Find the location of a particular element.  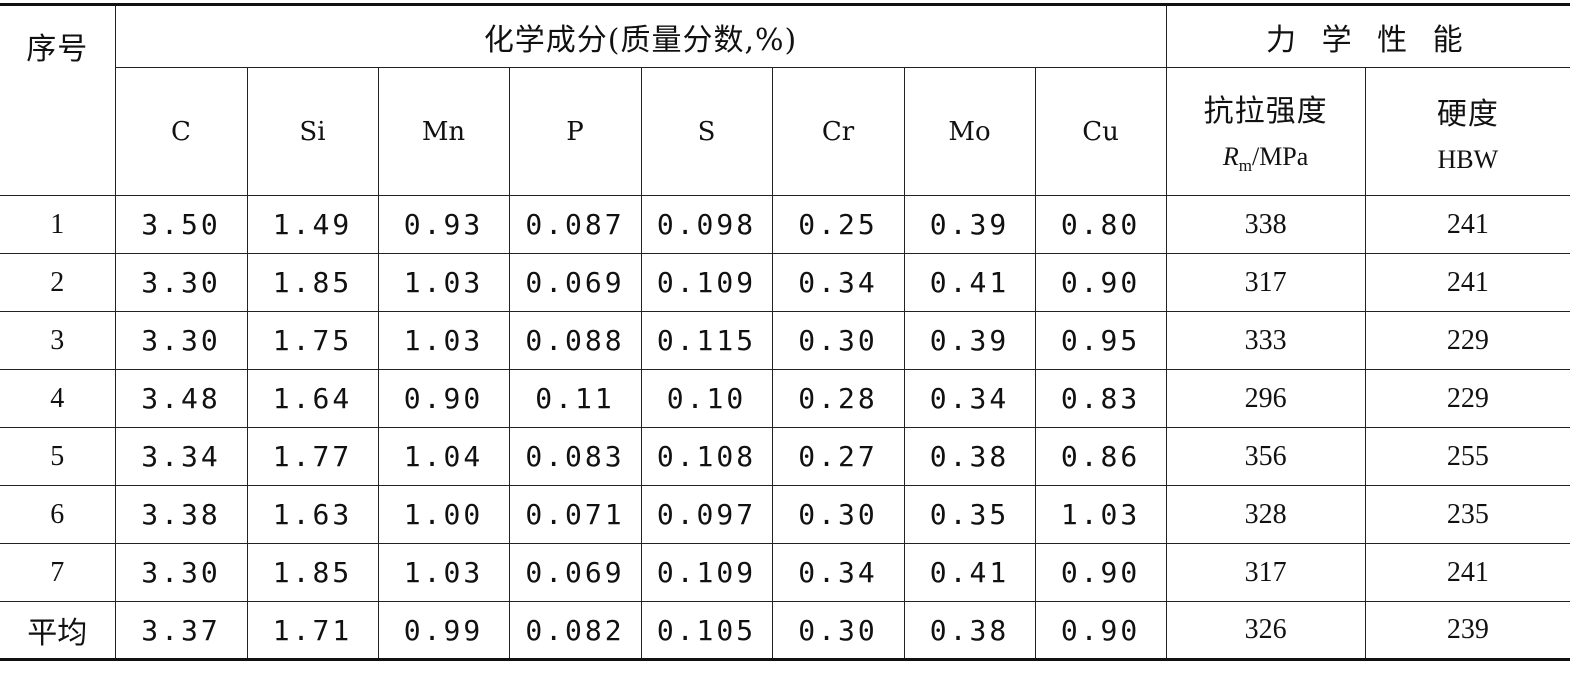

cell-s: 0.098 is located at coordinates (706, 224).